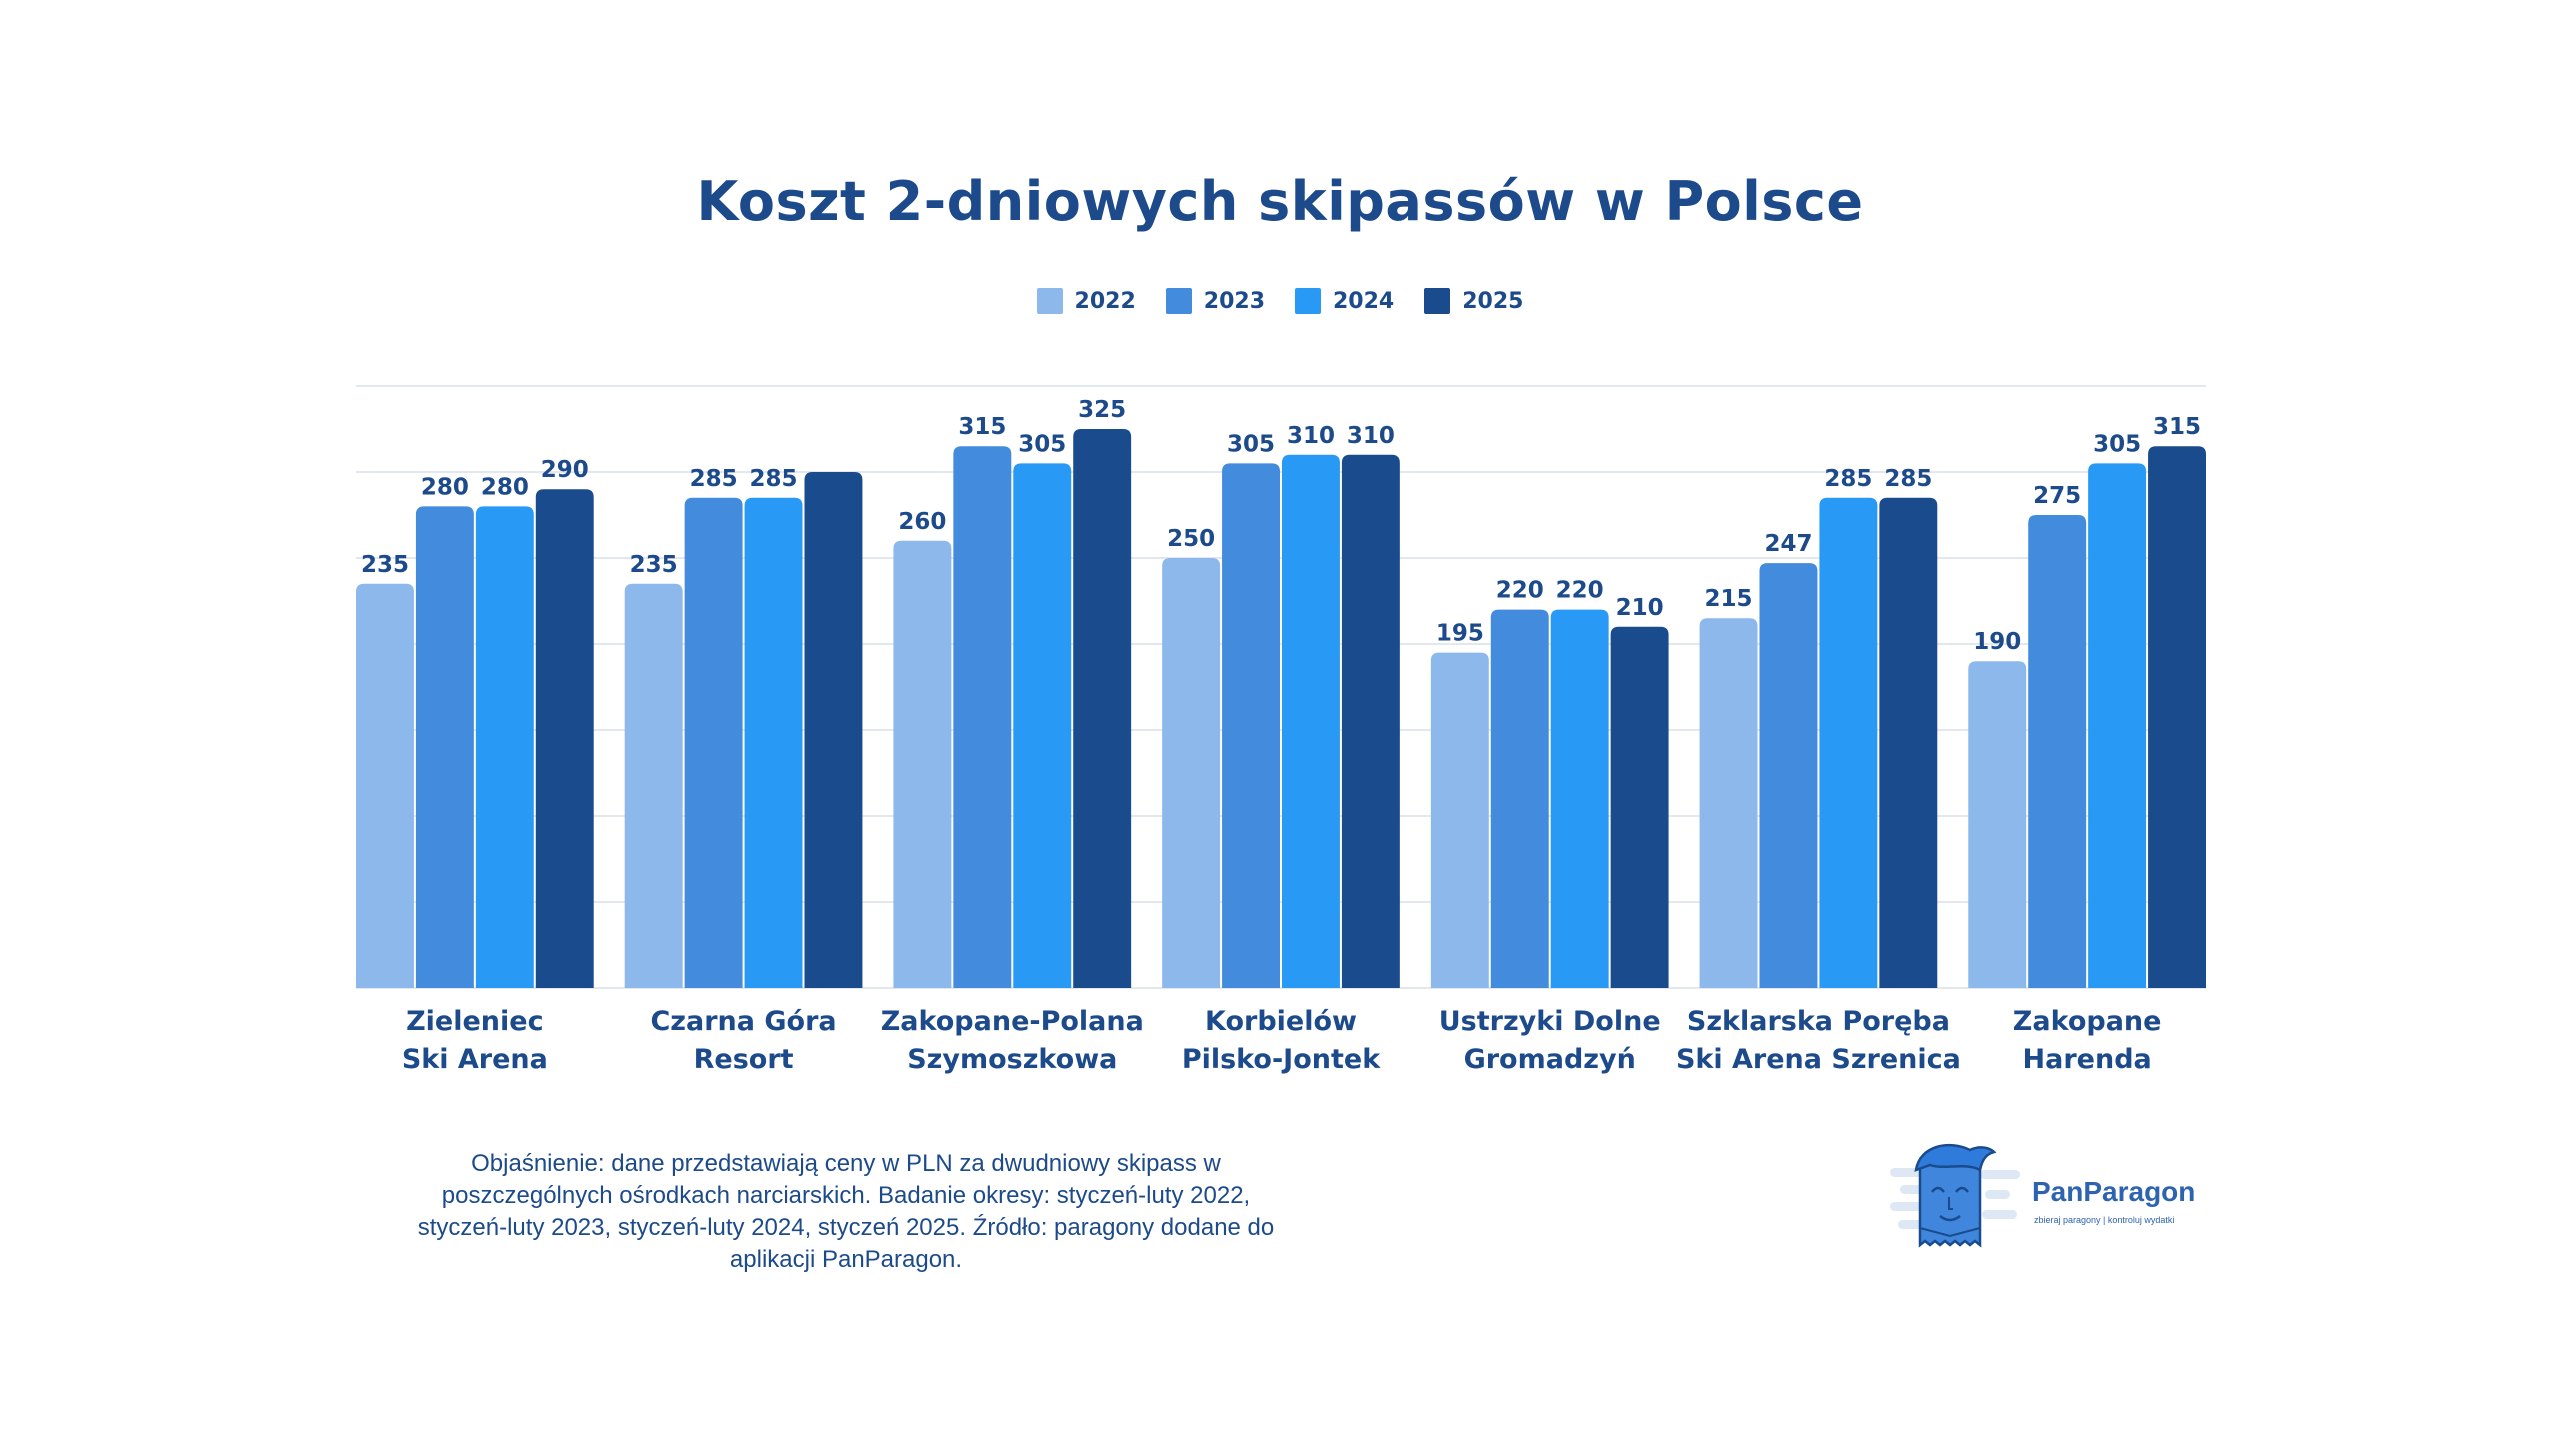 The image size is (2560, 1440). Describe the element at coordinates (1460, 634) in the screenshot. I see `data-label: 195` at that location.